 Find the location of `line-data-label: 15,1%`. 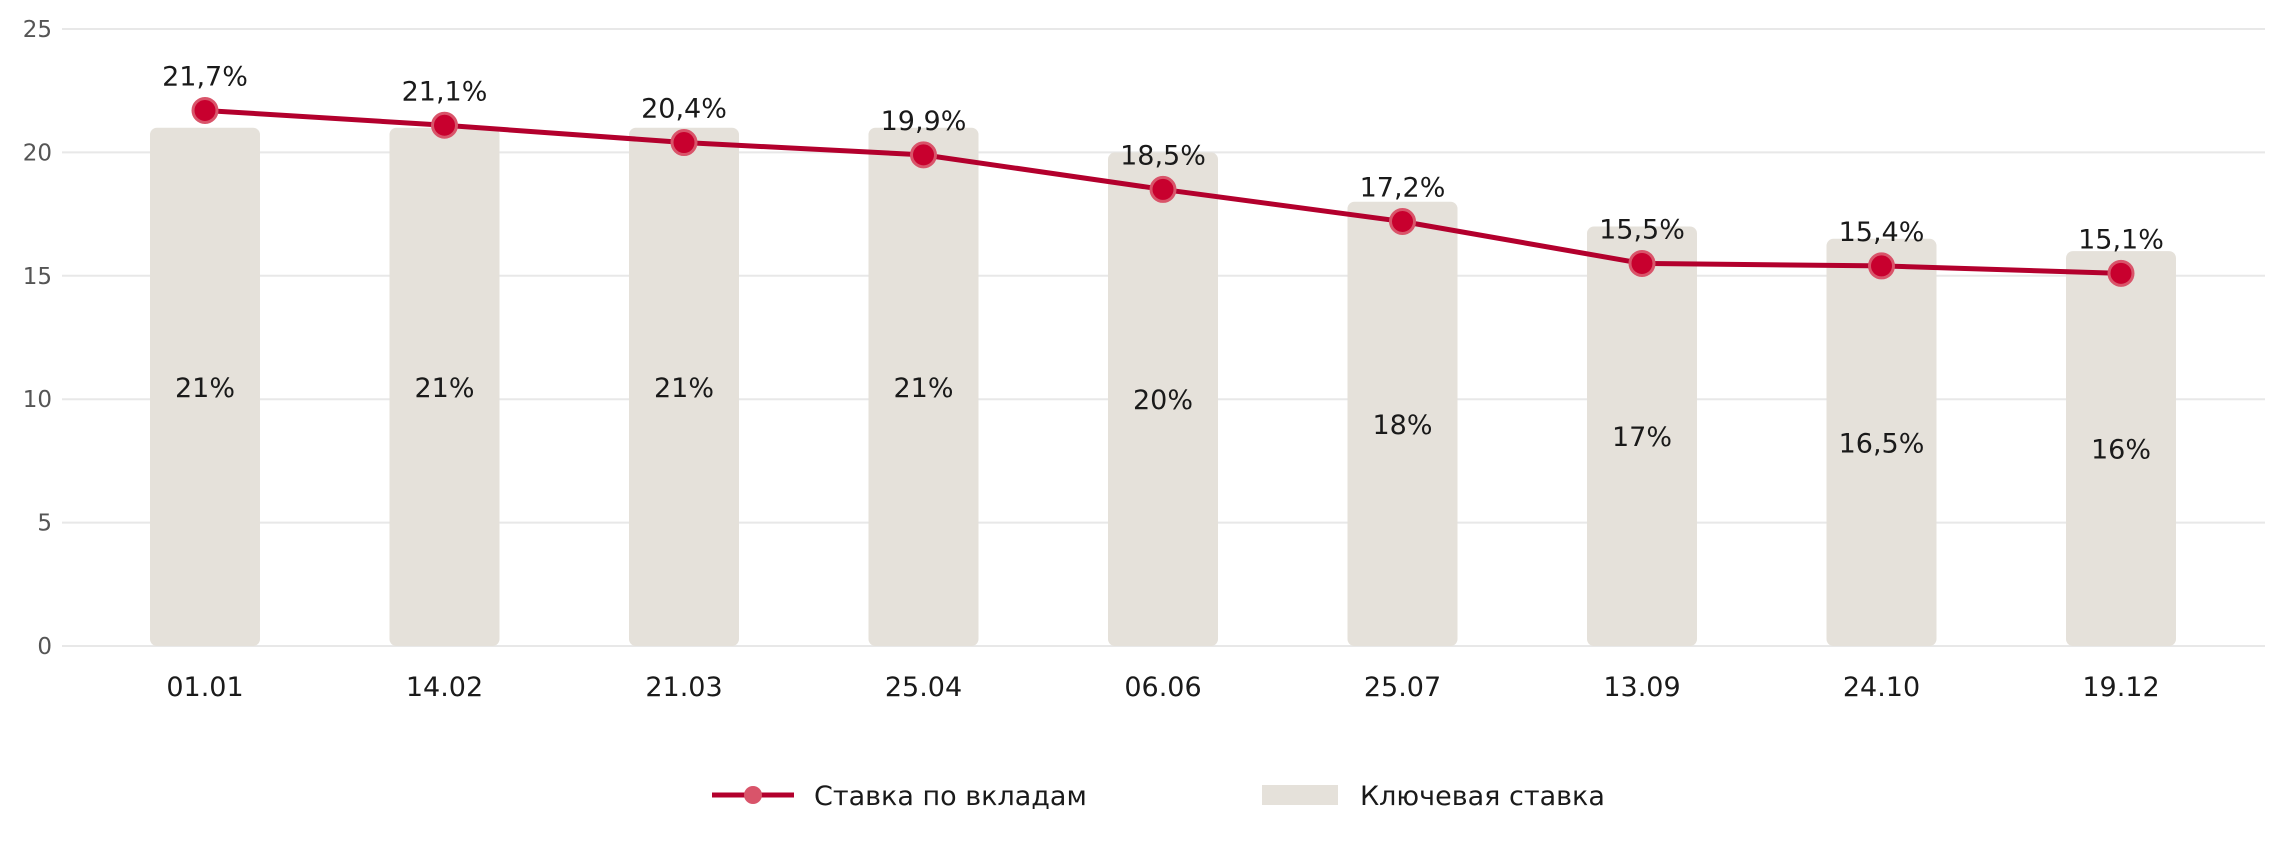

line-data-label: 15,1% is located at coordinates (2121, 239).